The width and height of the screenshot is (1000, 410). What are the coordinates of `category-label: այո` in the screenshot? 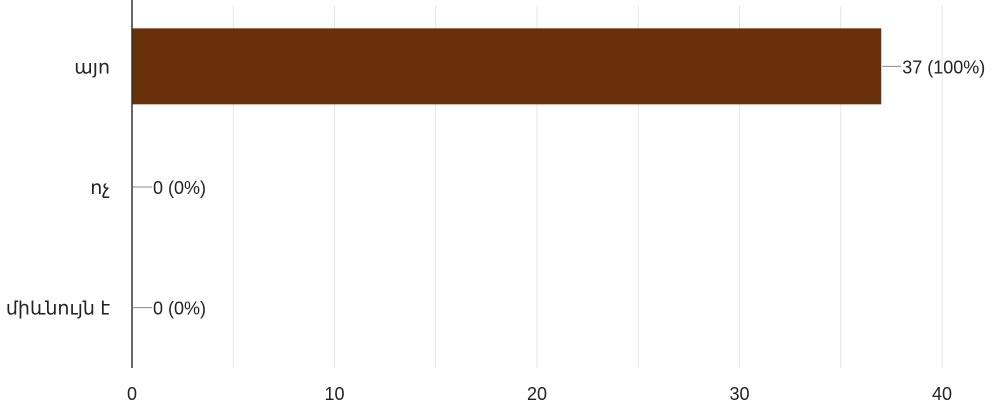 It's located at (92, 67).